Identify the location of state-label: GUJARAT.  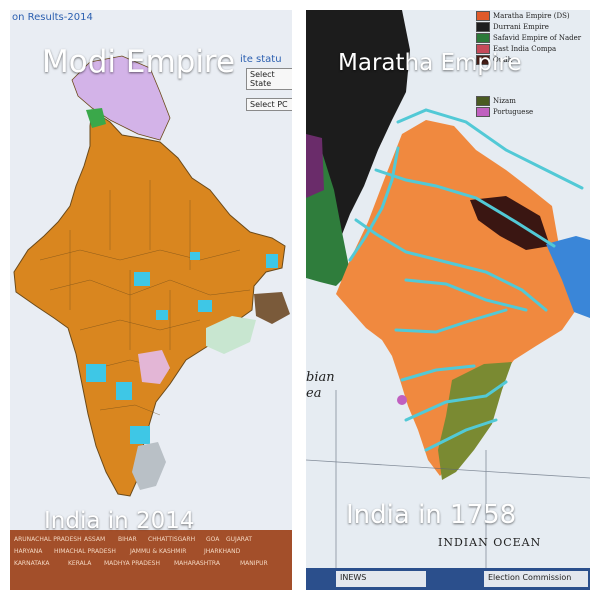
(239, 539).